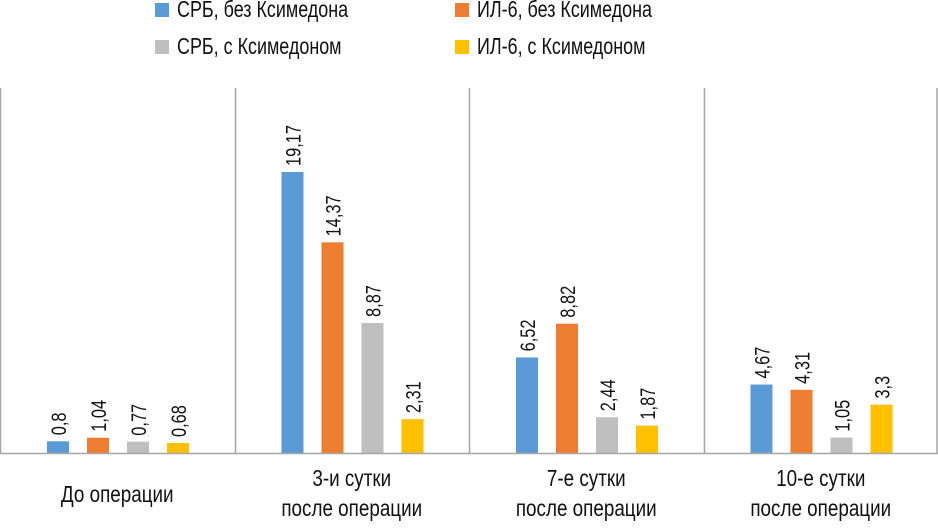  I want to click on legend-label: ИЛ-6, с Ксимедоном, so click(561, 47).